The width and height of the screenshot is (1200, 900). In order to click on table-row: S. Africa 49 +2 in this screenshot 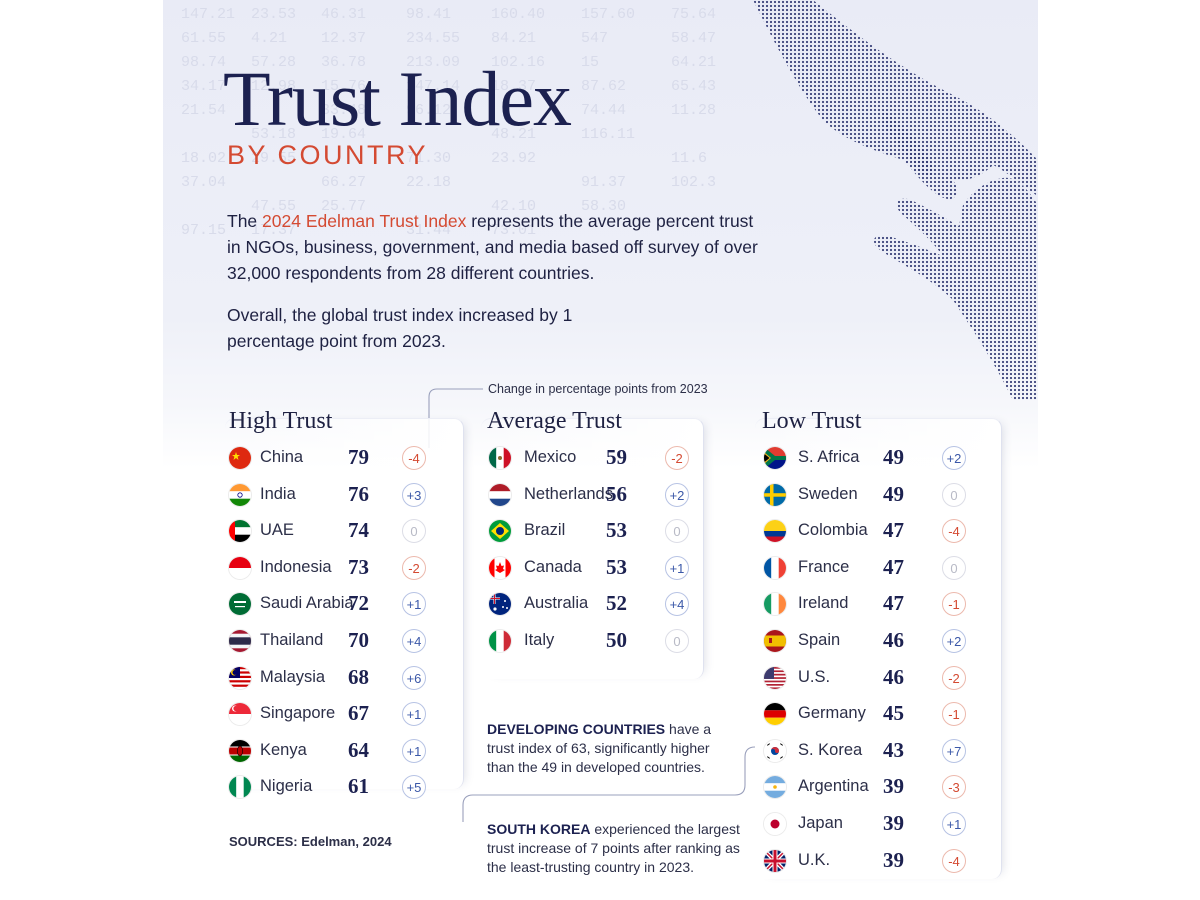, I will do `click(600, 458)`.